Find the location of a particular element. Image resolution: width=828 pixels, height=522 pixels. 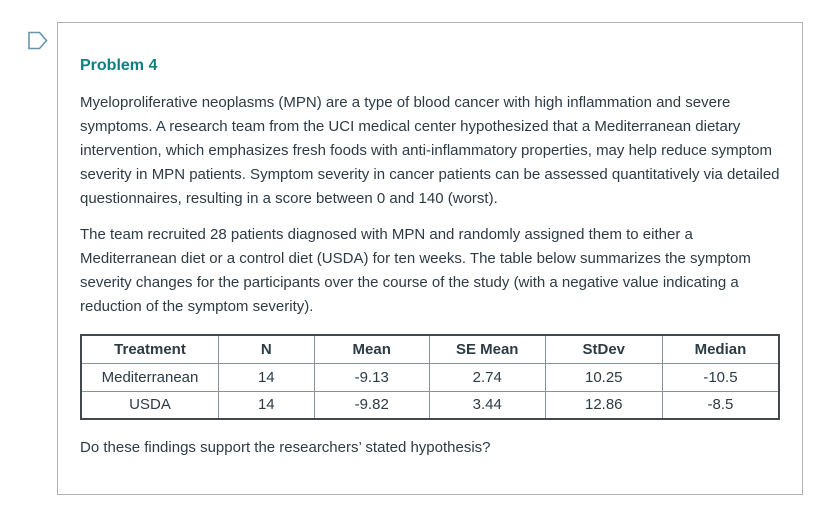

cell-stdev: 12.86 is located at coordinates (603, 405).